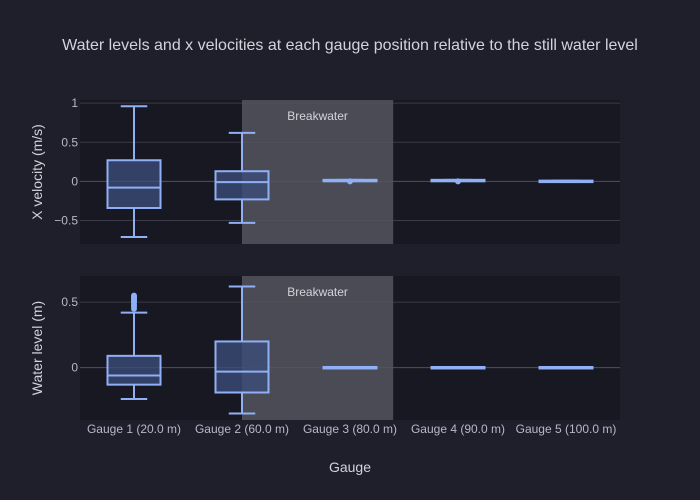 The width and height of the screenshot is (700, 500). Describe the element at coordinates (134, 429) in the screenshot. I see `x-tick-label: Gauge 1 (20.0 m)` at that location.